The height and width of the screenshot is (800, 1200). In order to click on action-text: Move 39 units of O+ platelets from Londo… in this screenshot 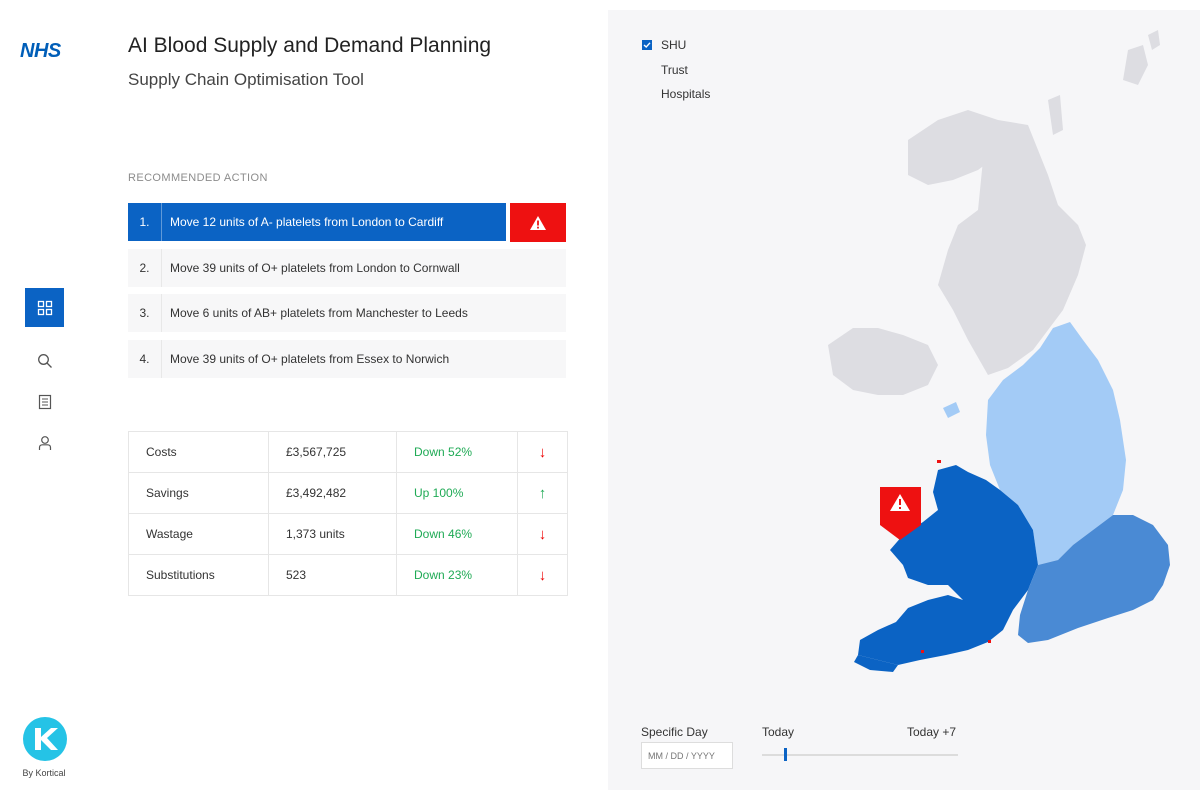, I will do `click(315, 268)`.